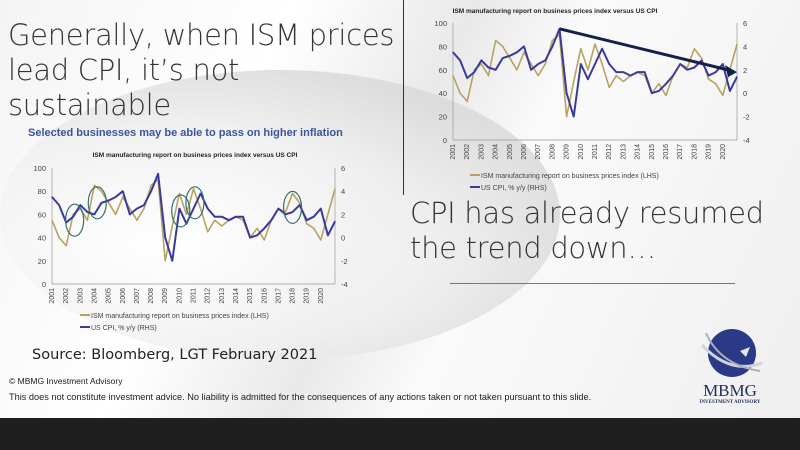 This screenshot has width=800, height=450. What do you see at coordinates (293, 296) in the screenshot?
I see `x-tick-label: 2018` at bounding box center [293, 296].